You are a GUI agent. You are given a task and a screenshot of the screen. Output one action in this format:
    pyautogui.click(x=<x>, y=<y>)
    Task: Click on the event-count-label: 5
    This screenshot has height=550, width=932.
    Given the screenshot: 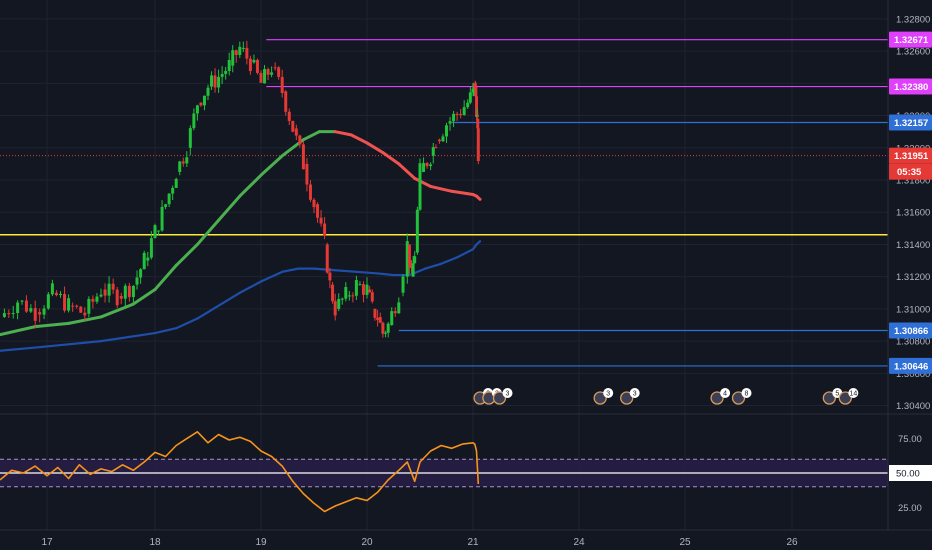 What is the action you would take?
    pyautogui.click(x=837, y=394)
    